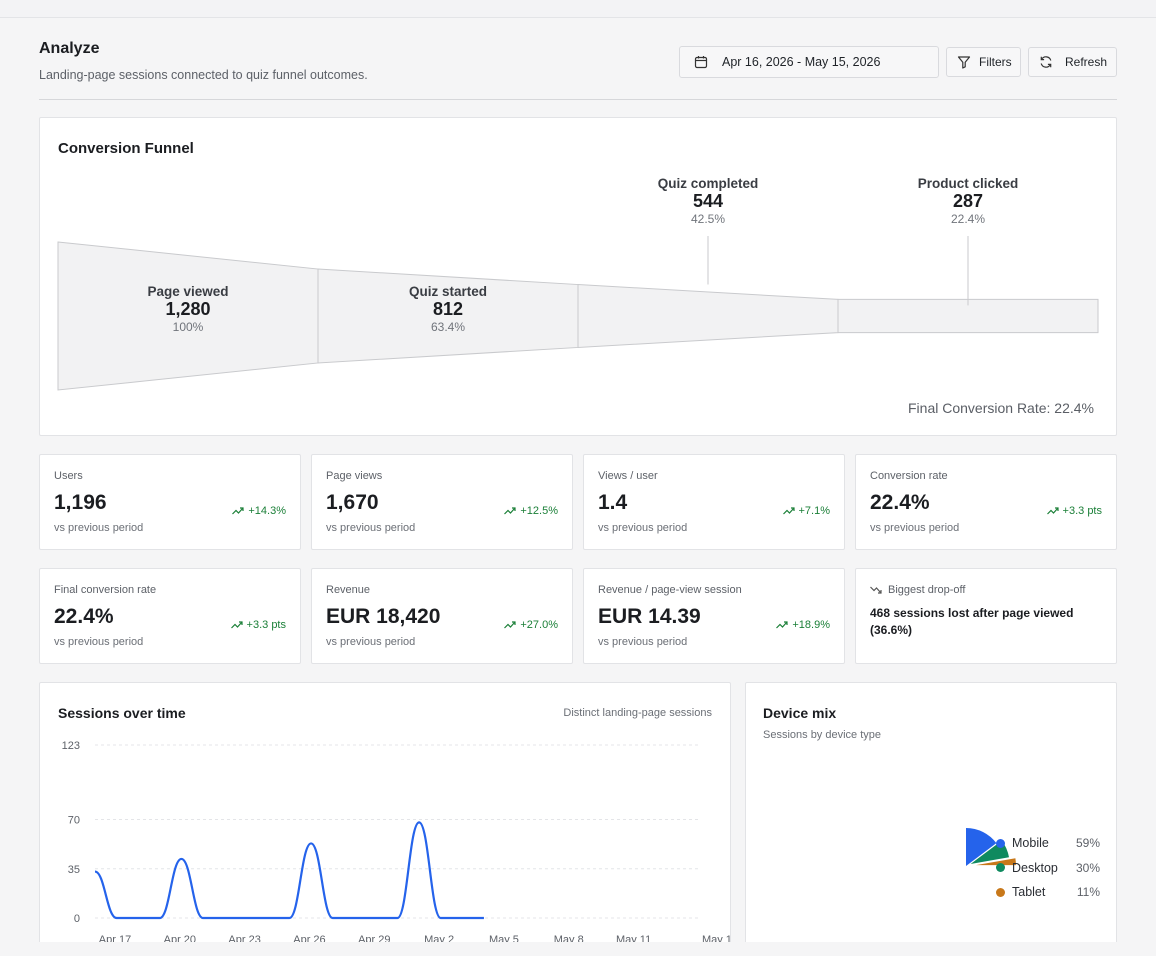  What do you see at coordinates (1087, 843) in the screenshot?
I see `legend-value: 59%` at bounding box center [1087, 843].